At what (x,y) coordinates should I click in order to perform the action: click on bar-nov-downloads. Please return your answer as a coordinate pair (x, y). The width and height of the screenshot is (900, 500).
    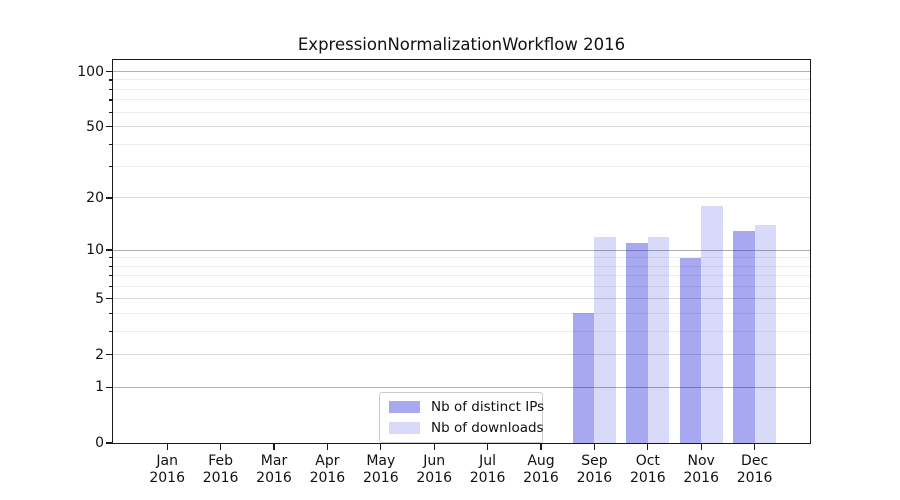
    Looking at the image, I should click on (712, 324).